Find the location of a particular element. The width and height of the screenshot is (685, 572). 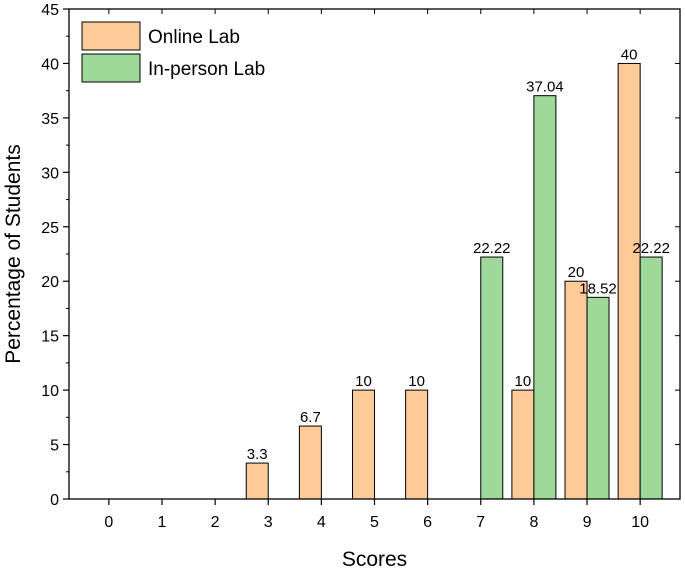

y-tick-label: 15 is located at coordinates (50, 337).